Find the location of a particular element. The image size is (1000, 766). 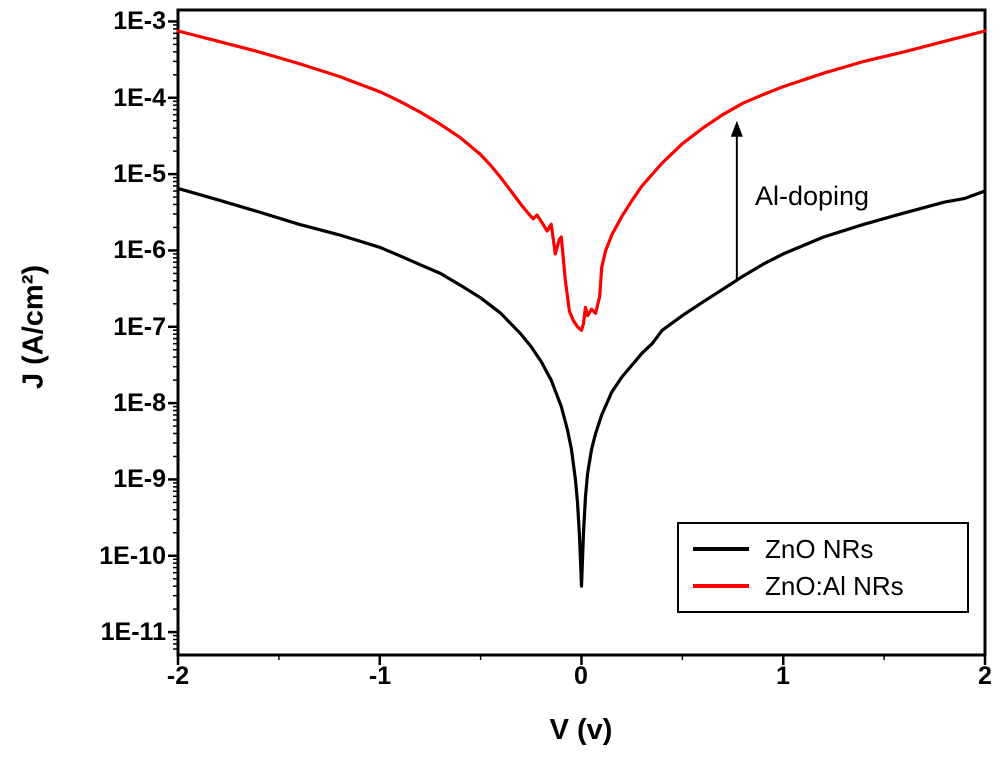

y-tick-label: 1E-7 is located at coordinates (139, 327).